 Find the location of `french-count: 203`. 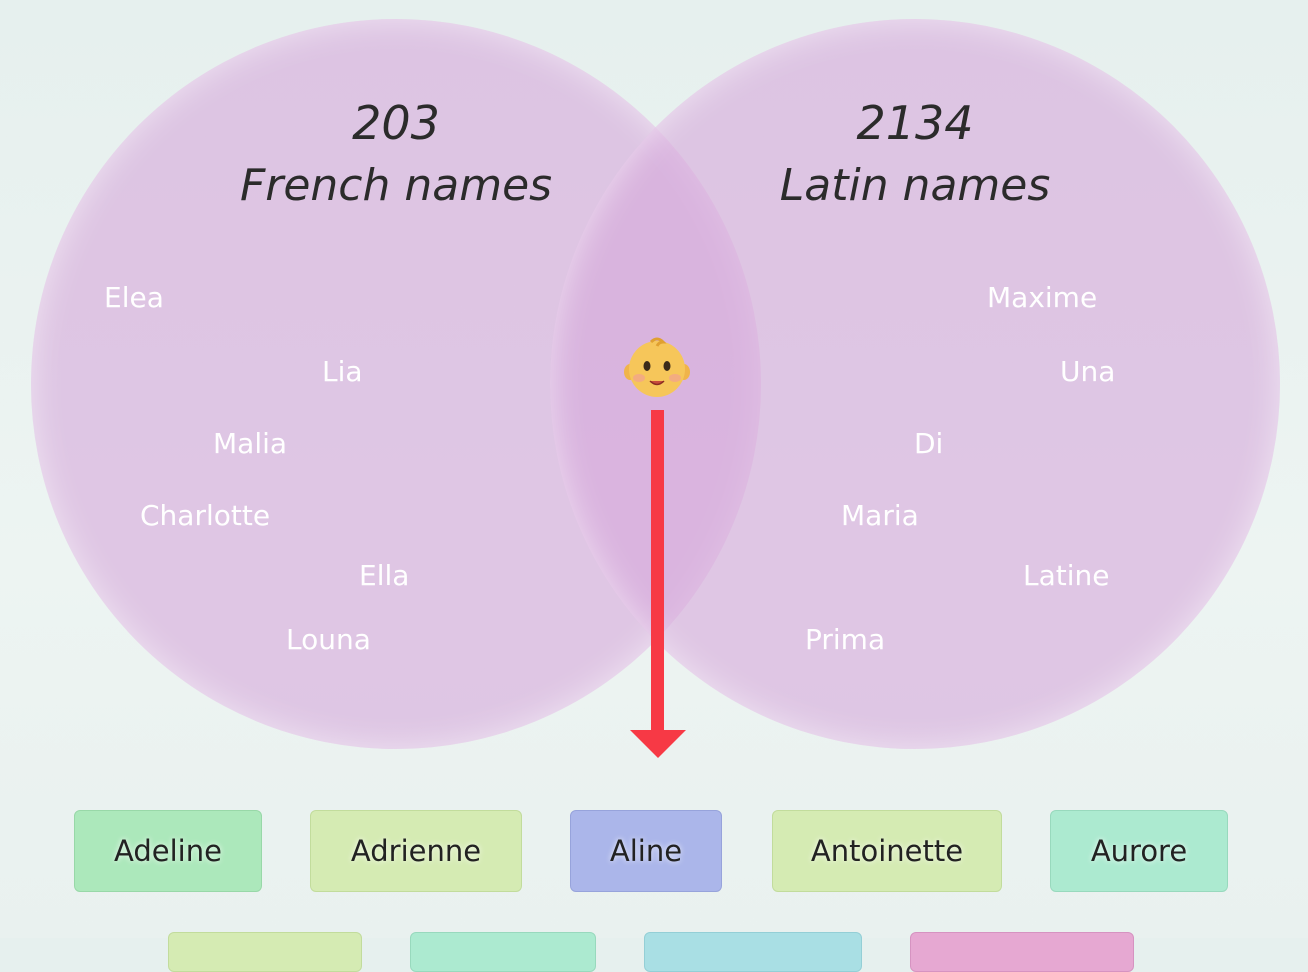

french-count: 203 is located at coordinates (396, 123).